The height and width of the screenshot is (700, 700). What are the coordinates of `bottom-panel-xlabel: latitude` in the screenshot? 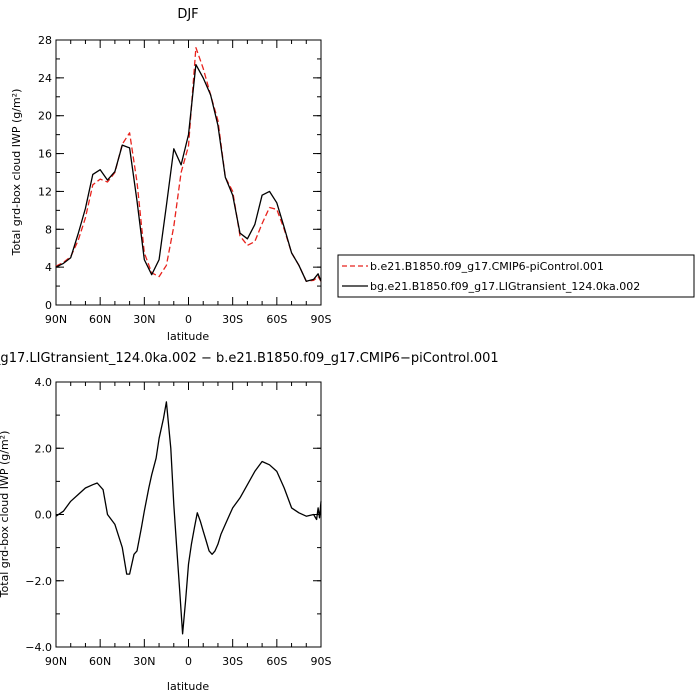 It's located at (188, 686).